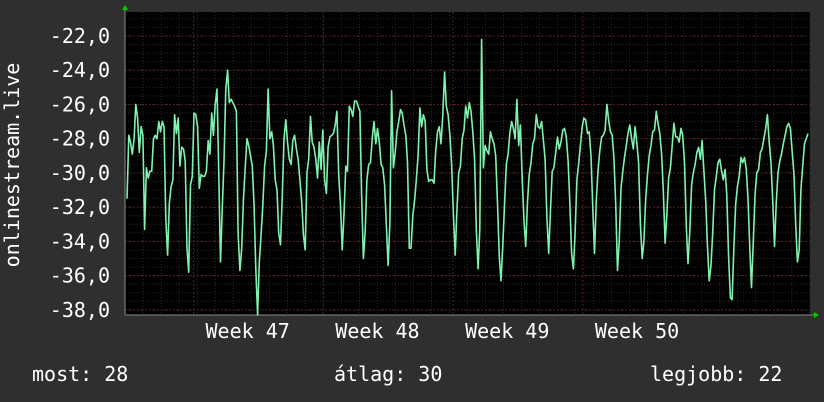  What do you see at coordinates (377, 331) in the screenshot?
I see `x-tick-label: Week 48` at bounding box center [377, 331].